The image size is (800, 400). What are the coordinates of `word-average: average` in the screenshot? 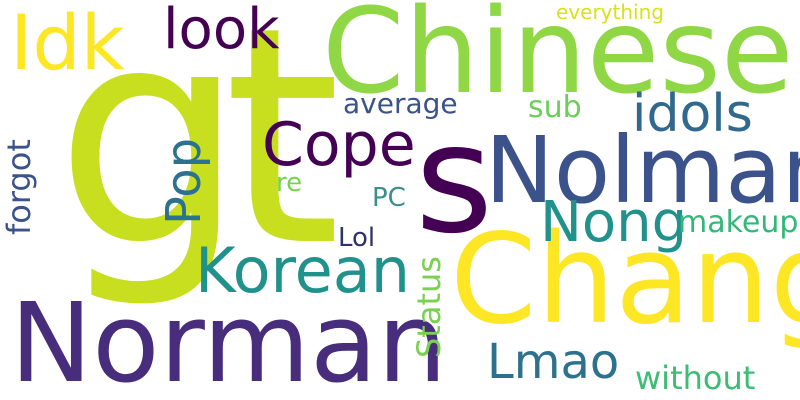 It's located at (400, 103).